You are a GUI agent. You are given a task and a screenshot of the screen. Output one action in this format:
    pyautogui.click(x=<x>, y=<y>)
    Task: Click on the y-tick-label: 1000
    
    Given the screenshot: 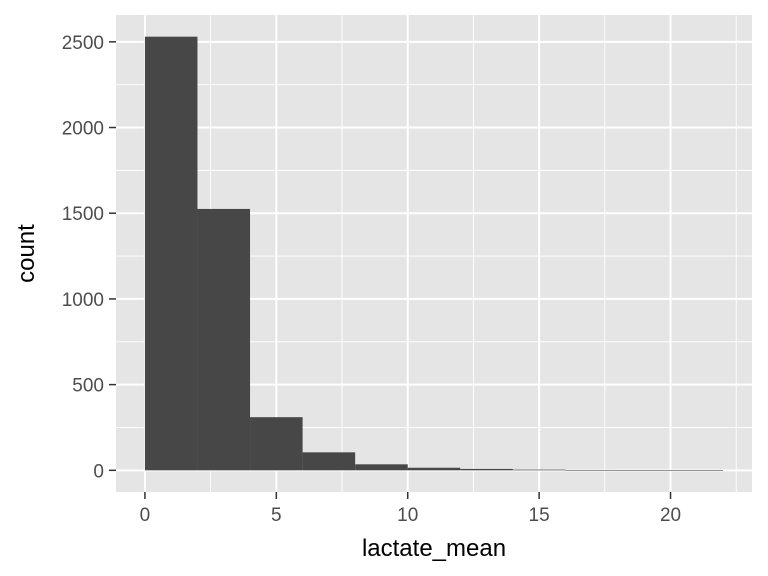 What is the action you would take?
    pyautogui.click(x=83, y=300)
    